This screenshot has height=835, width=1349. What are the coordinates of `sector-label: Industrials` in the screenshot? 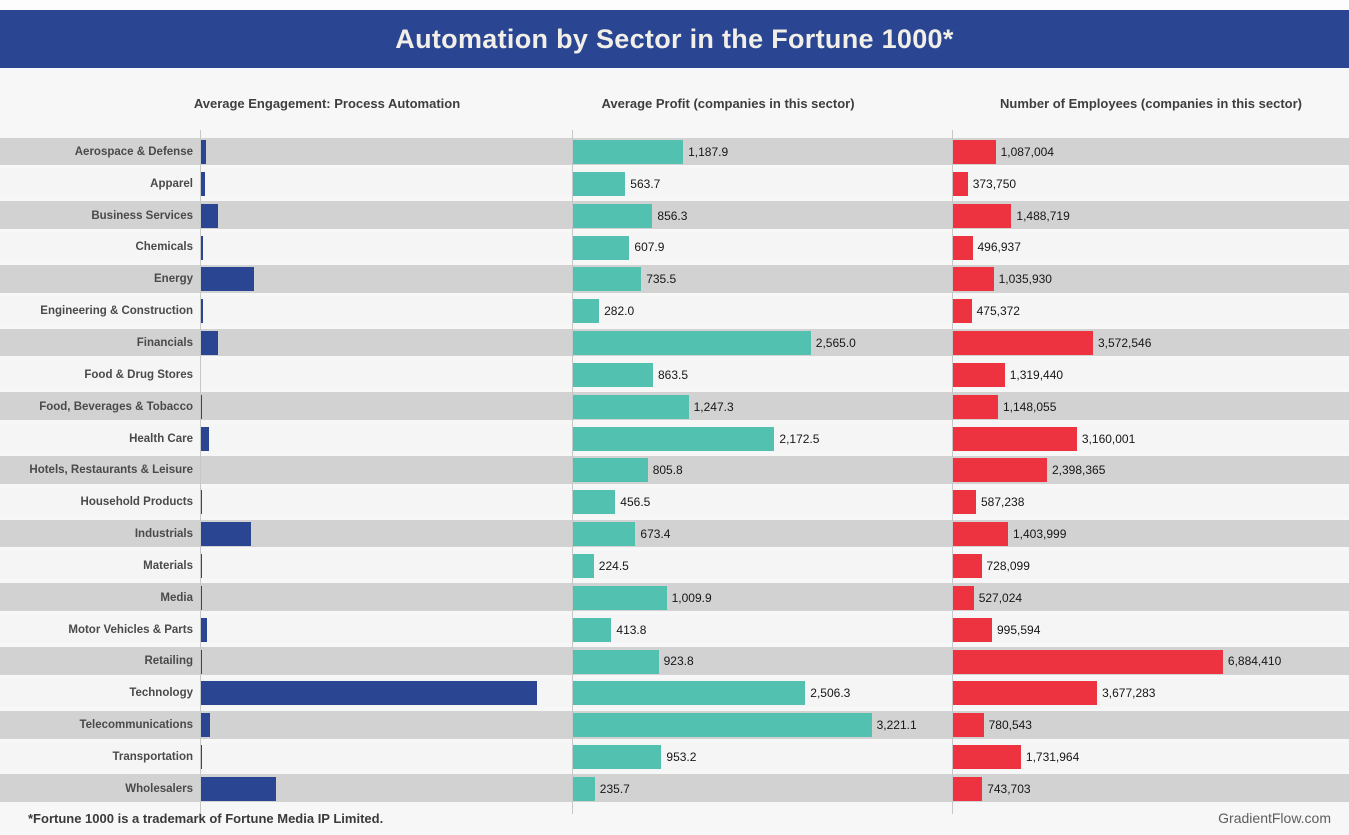 It's located at (163, 534).